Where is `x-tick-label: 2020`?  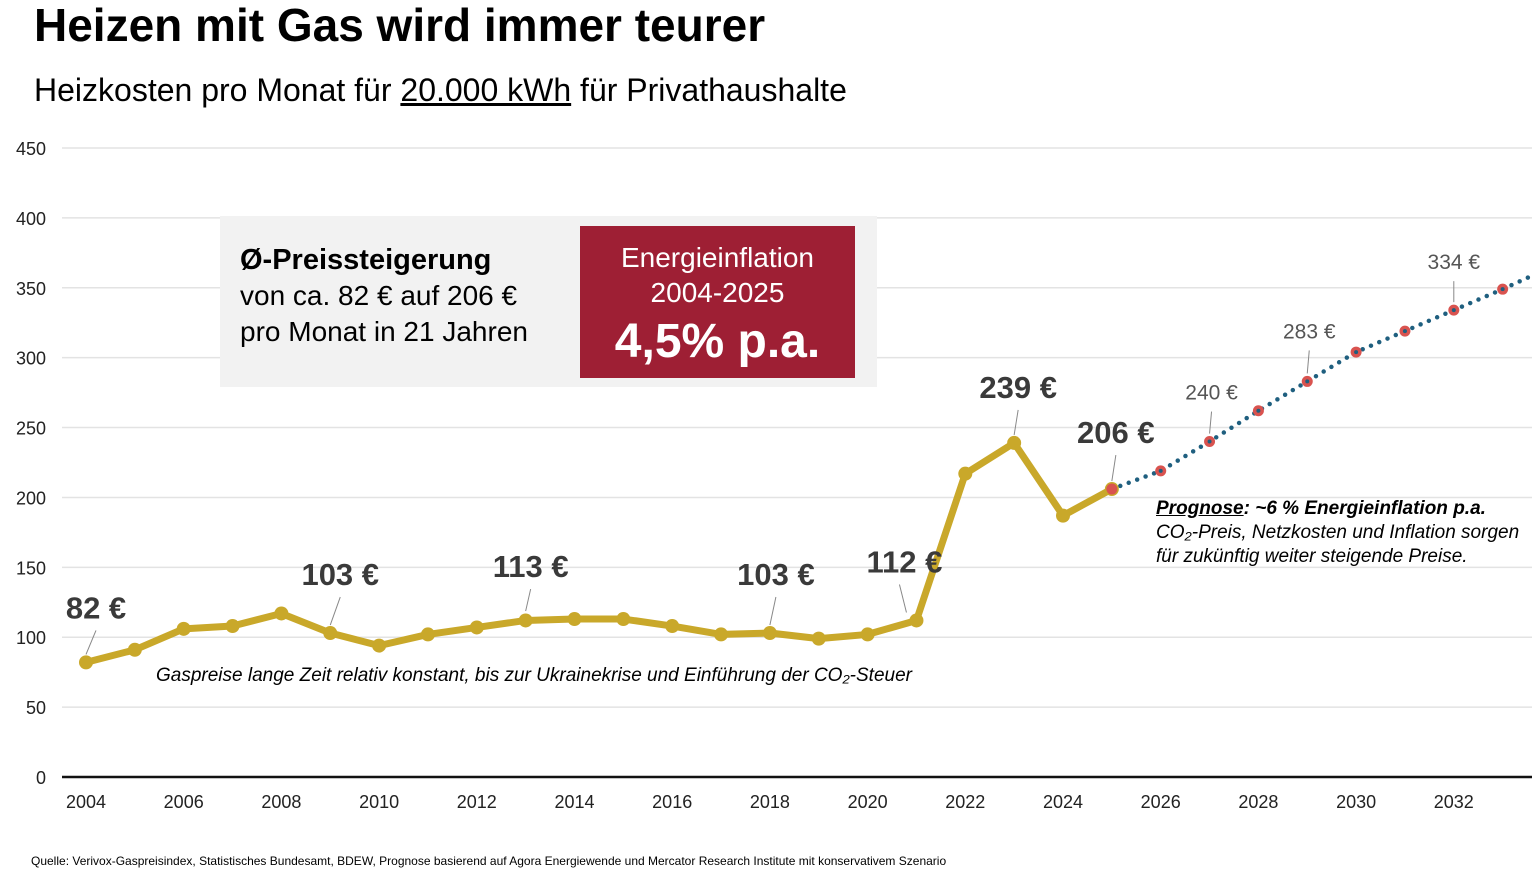 x-tick-label: 2020 is located at coordinates (868, 802).